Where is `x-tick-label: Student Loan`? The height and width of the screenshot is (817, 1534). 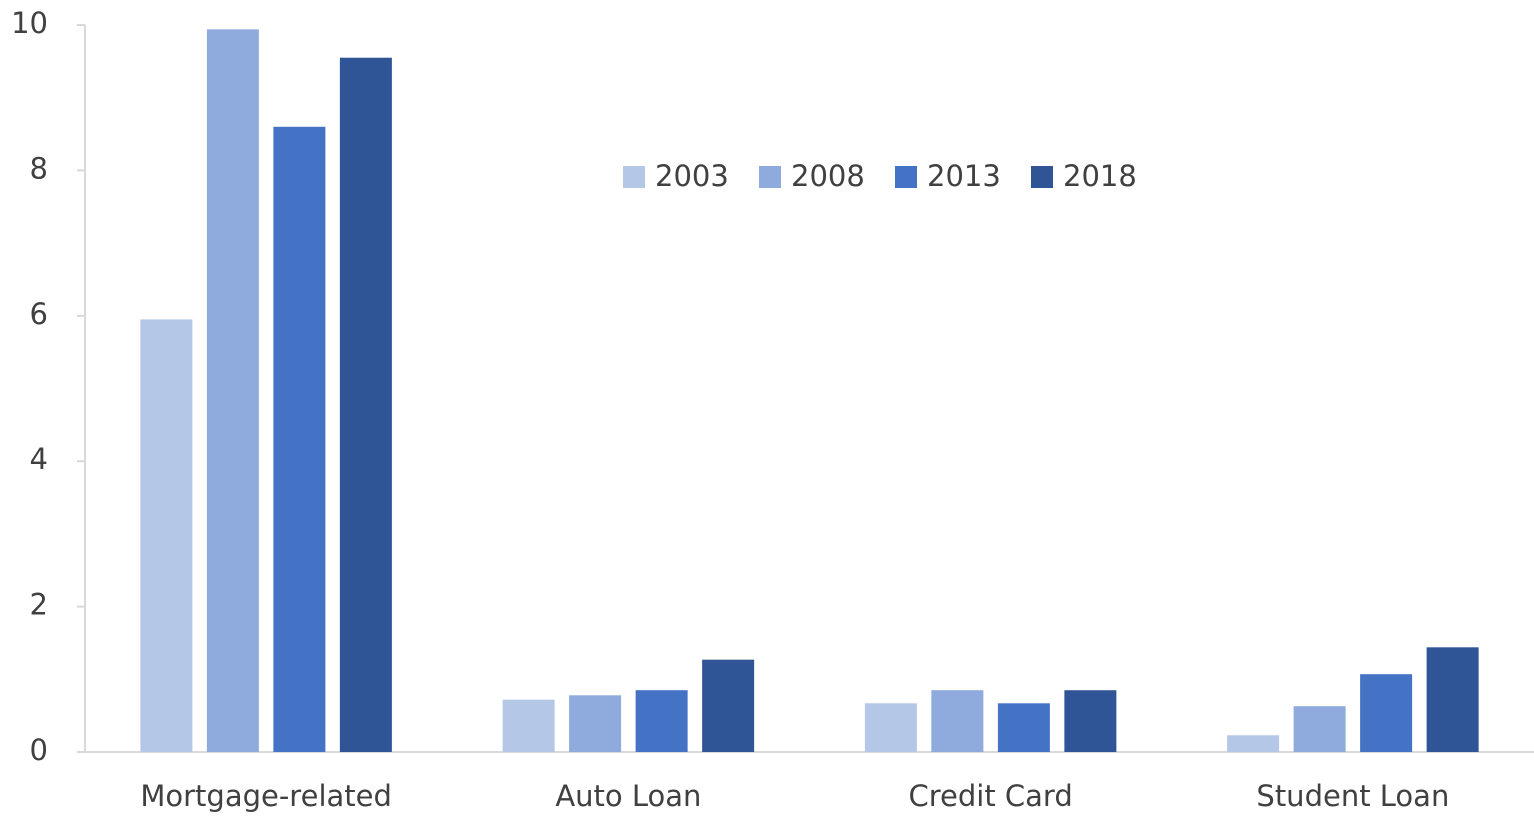 x-tick-label: Student Loan is located at coordinates (1352, 796).